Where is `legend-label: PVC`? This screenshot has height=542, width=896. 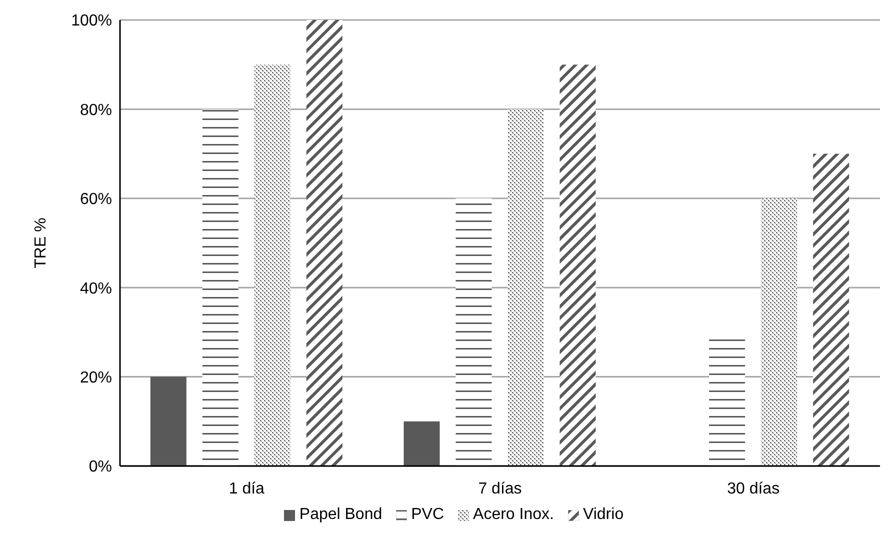 legend-label: PVC is located at coordinates (427, 515).